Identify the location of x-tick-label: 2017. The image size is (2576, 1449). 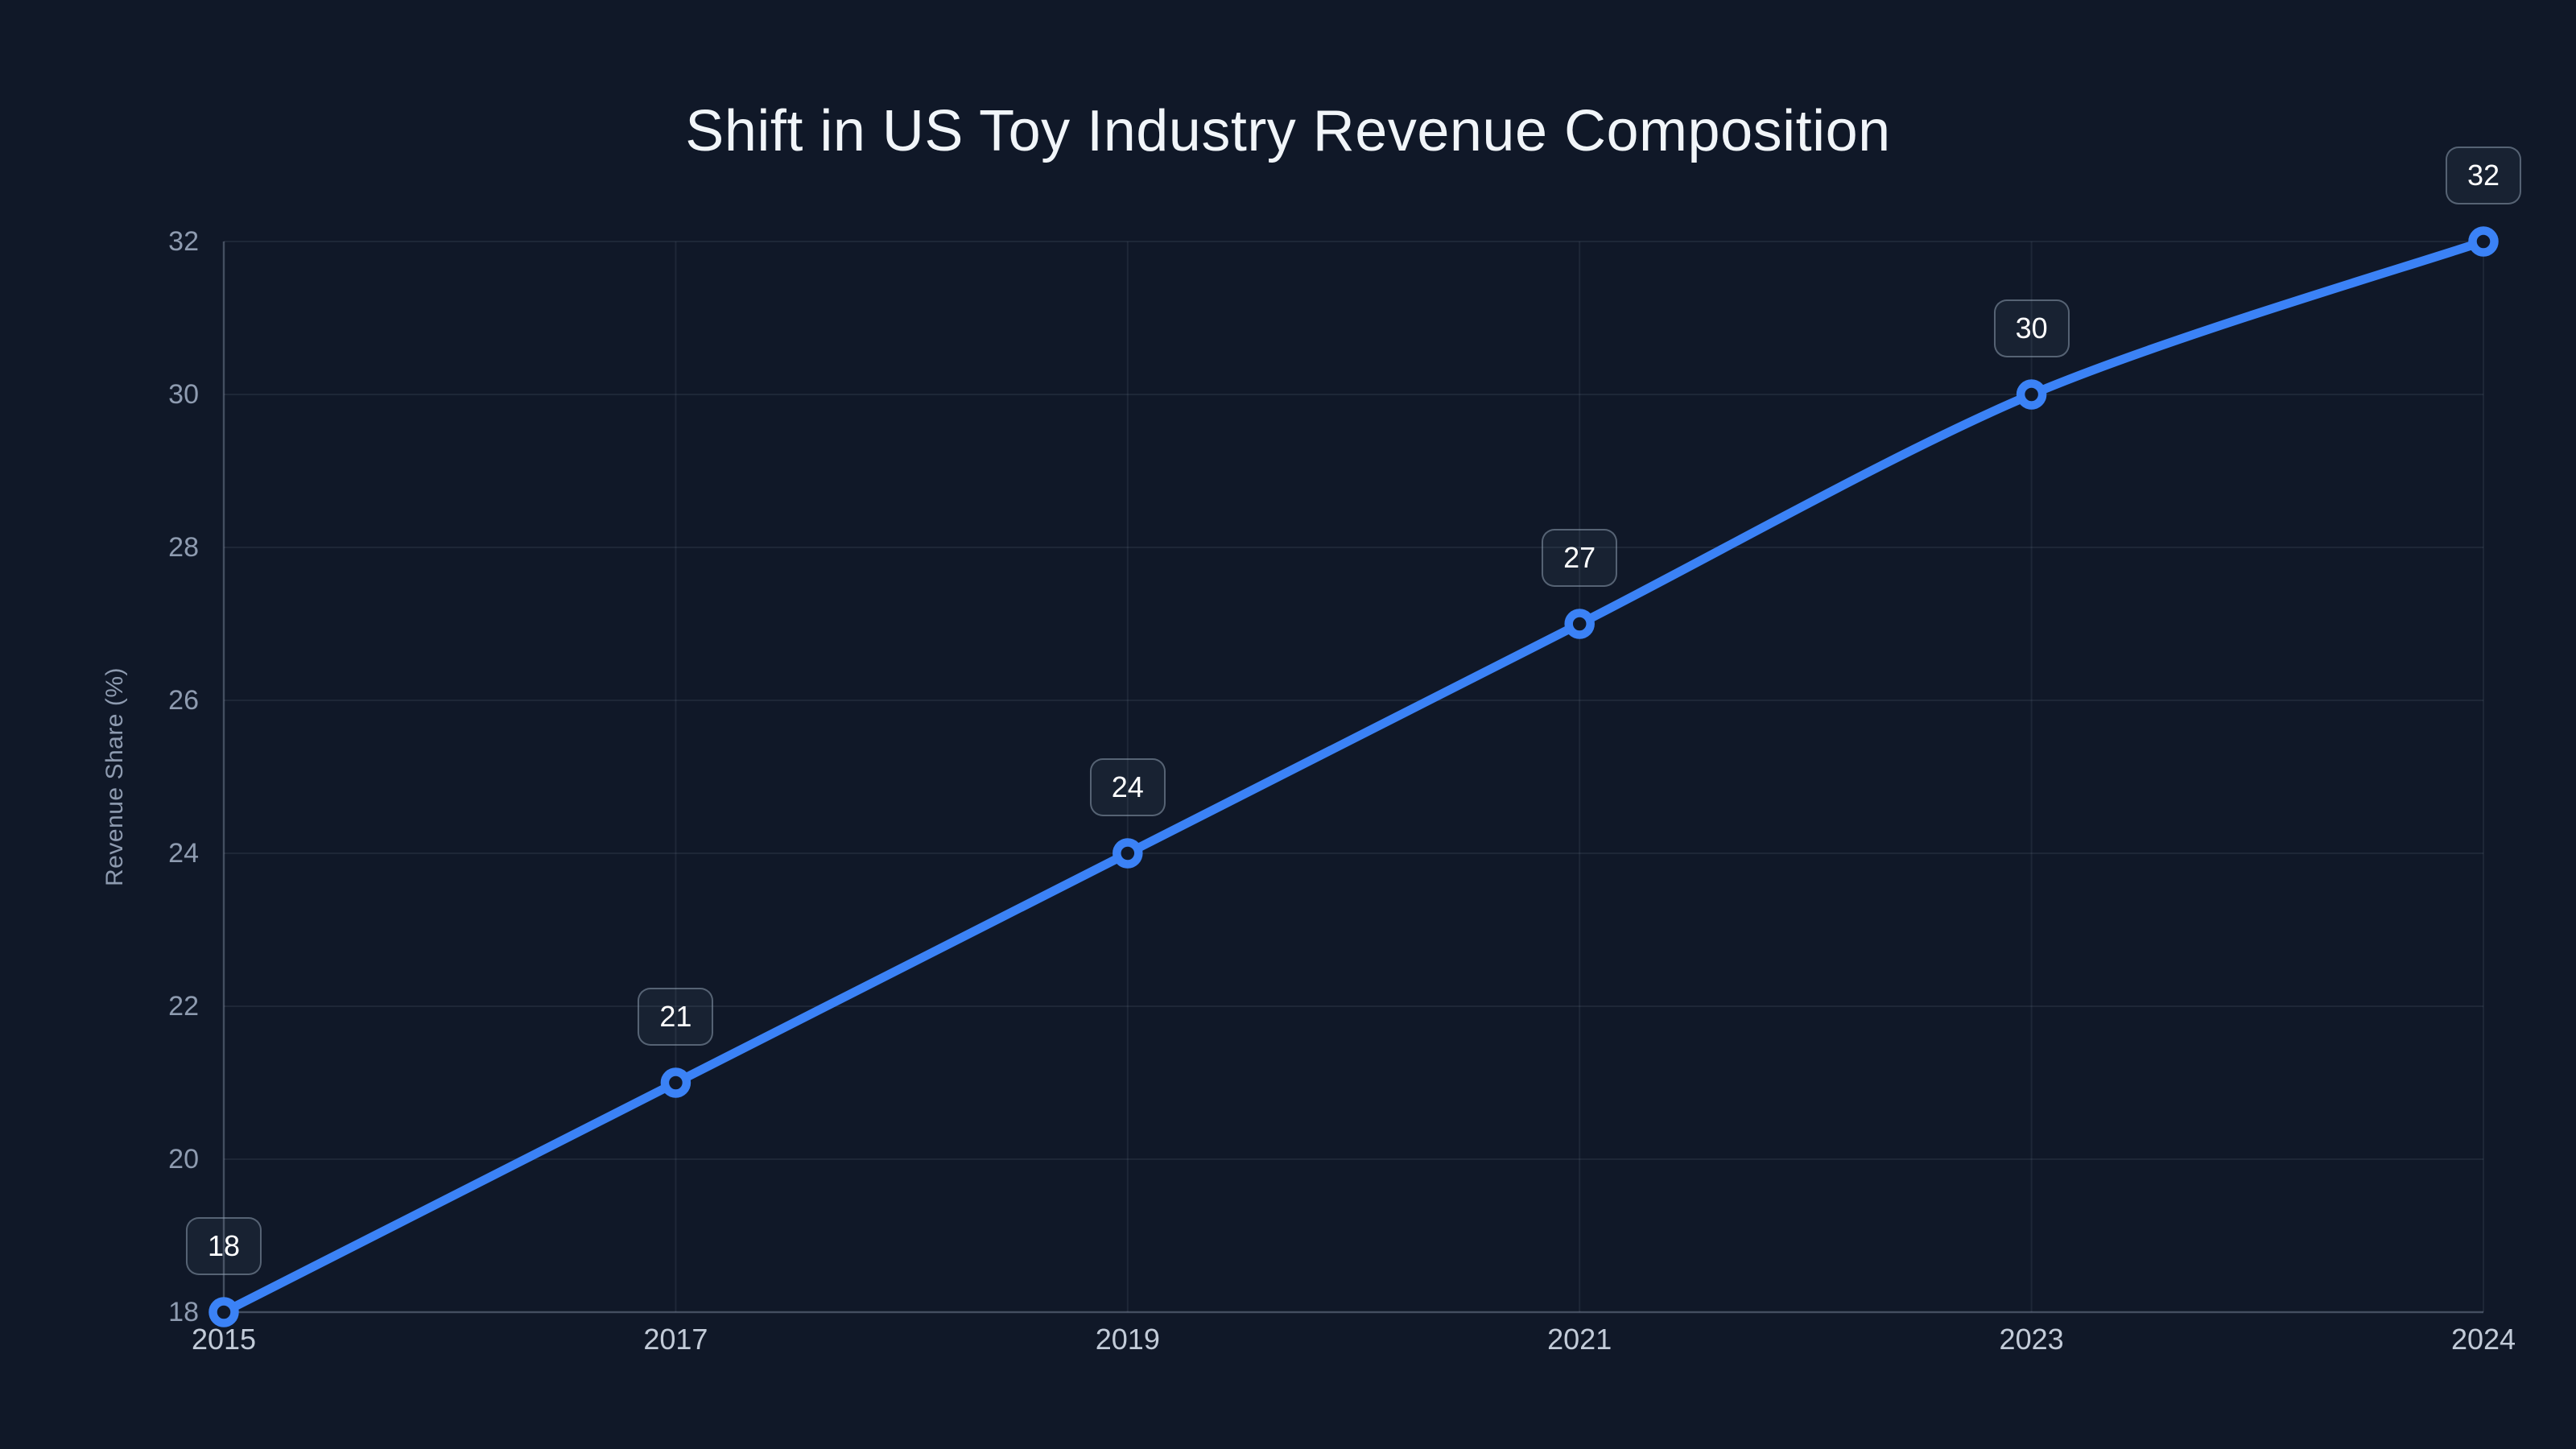
(675, 1339).